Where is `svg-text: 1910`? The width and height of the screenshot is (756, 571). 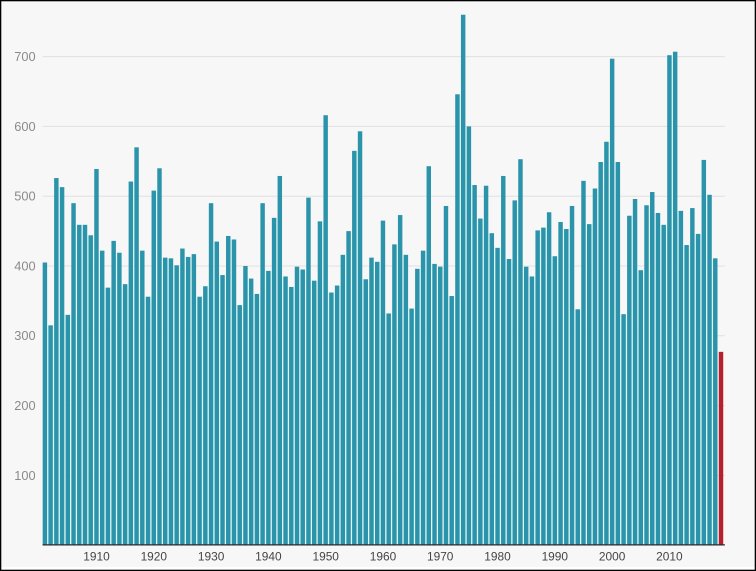 svg-text: 1910 is located at coordinates (96, 557).